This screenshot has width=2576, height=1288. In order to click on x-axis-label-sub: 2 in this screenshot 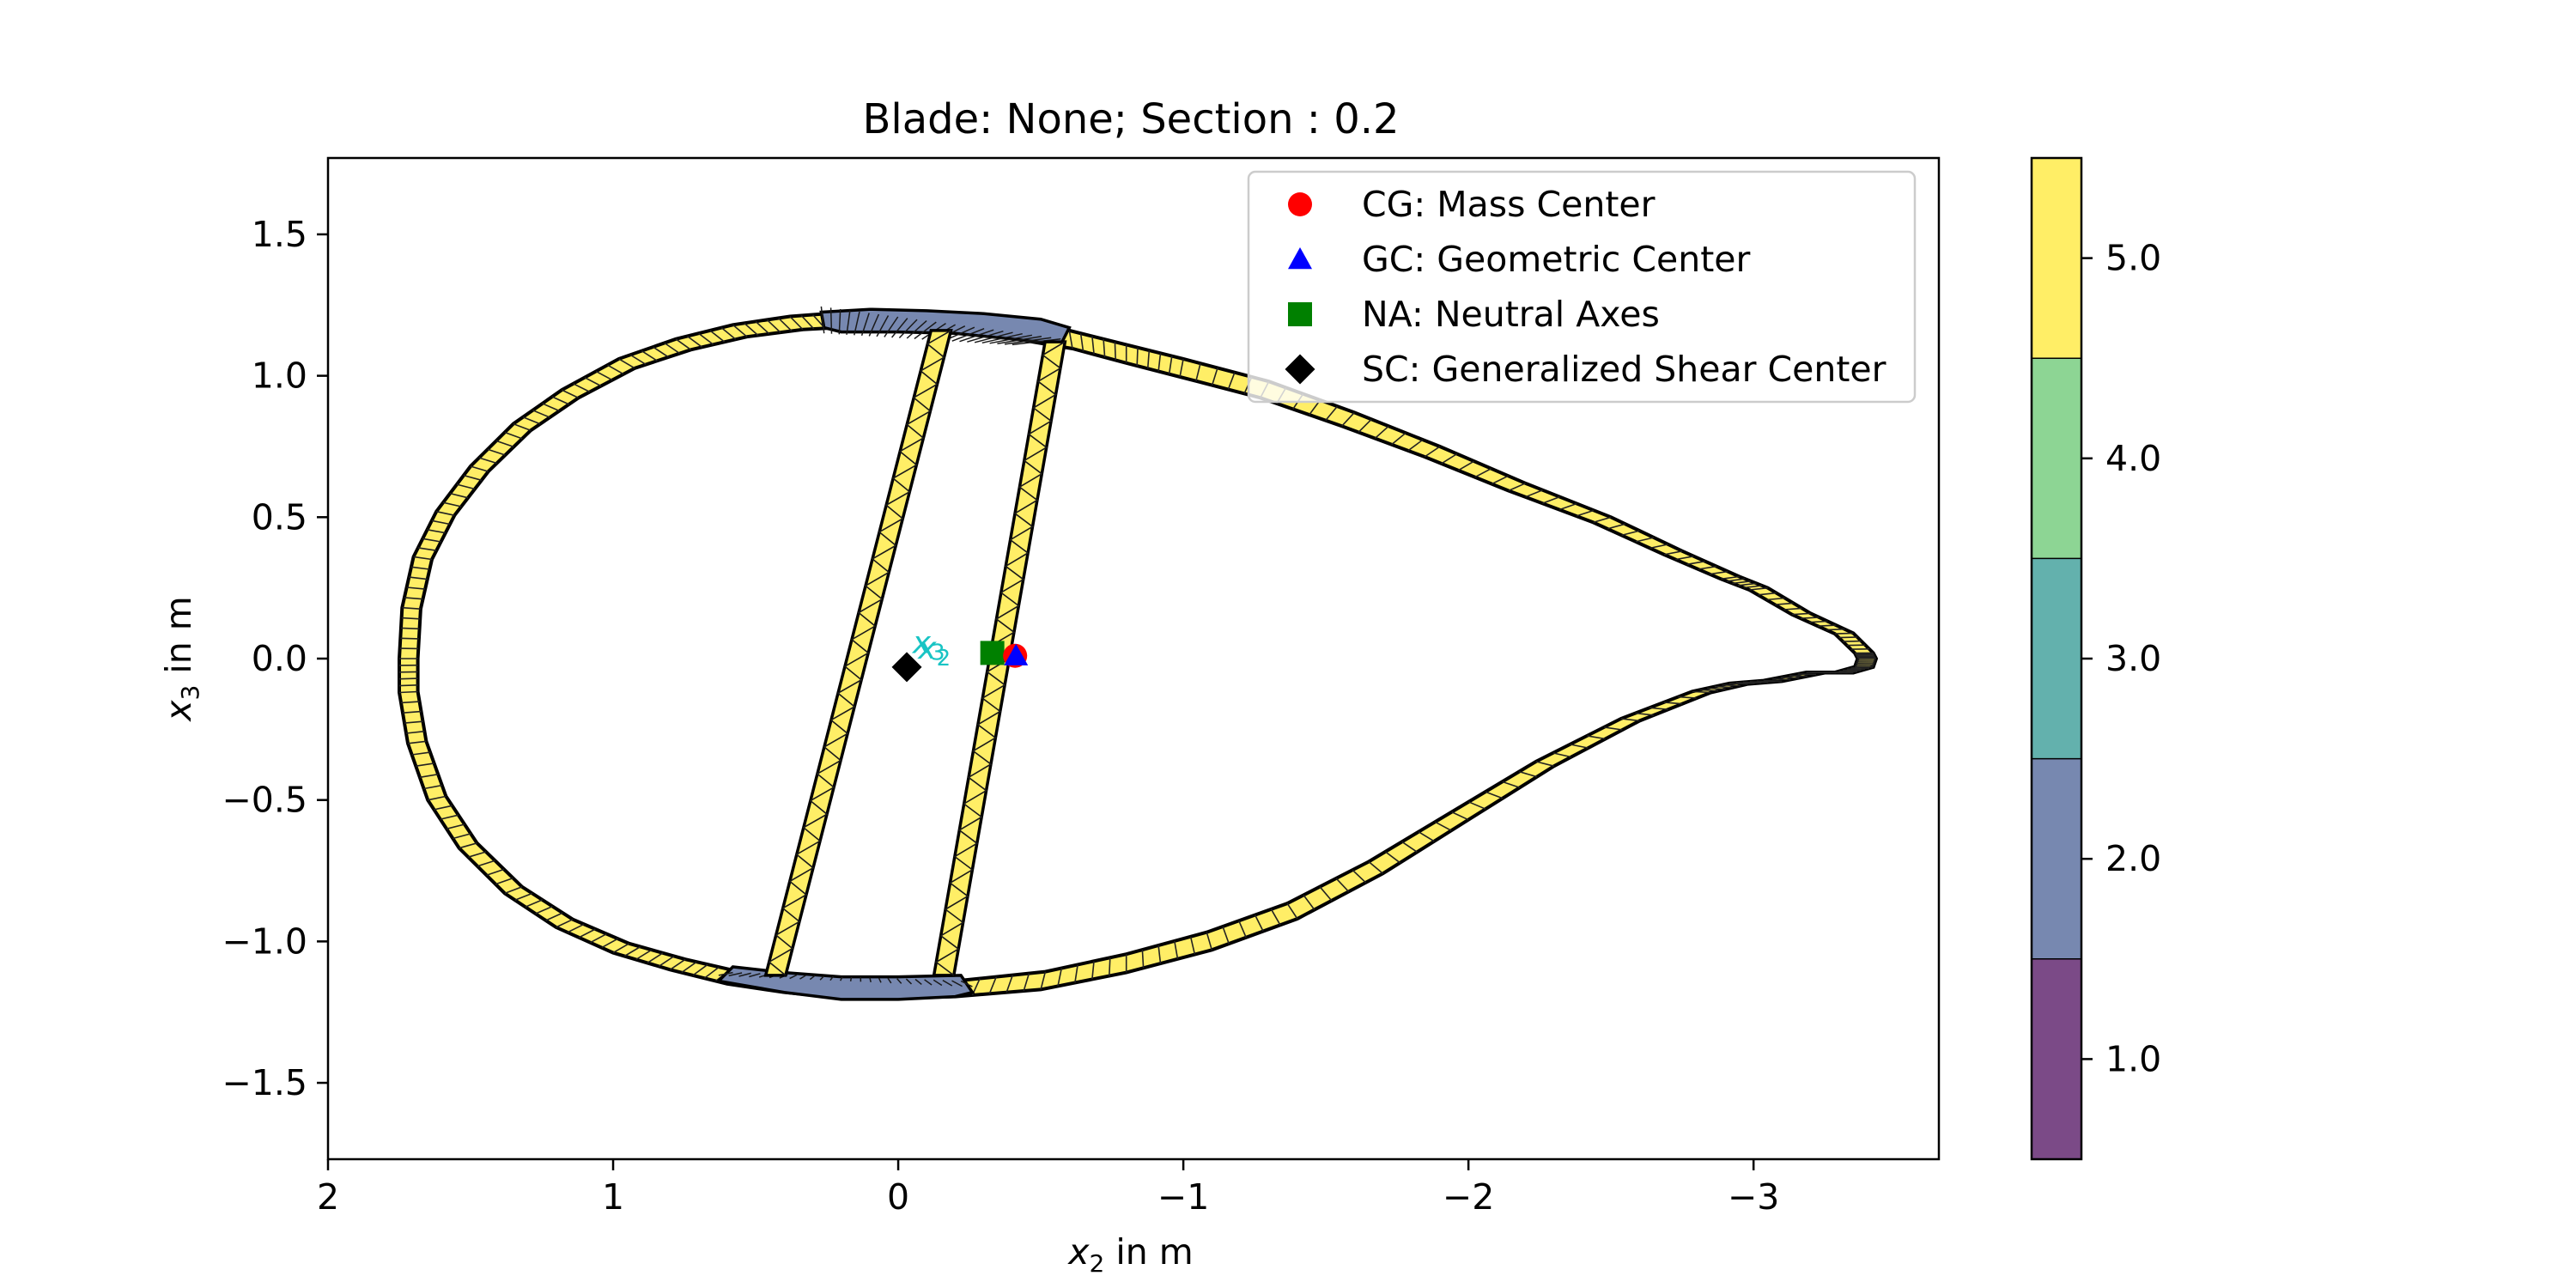, I will do `click(1097, 1263)`.